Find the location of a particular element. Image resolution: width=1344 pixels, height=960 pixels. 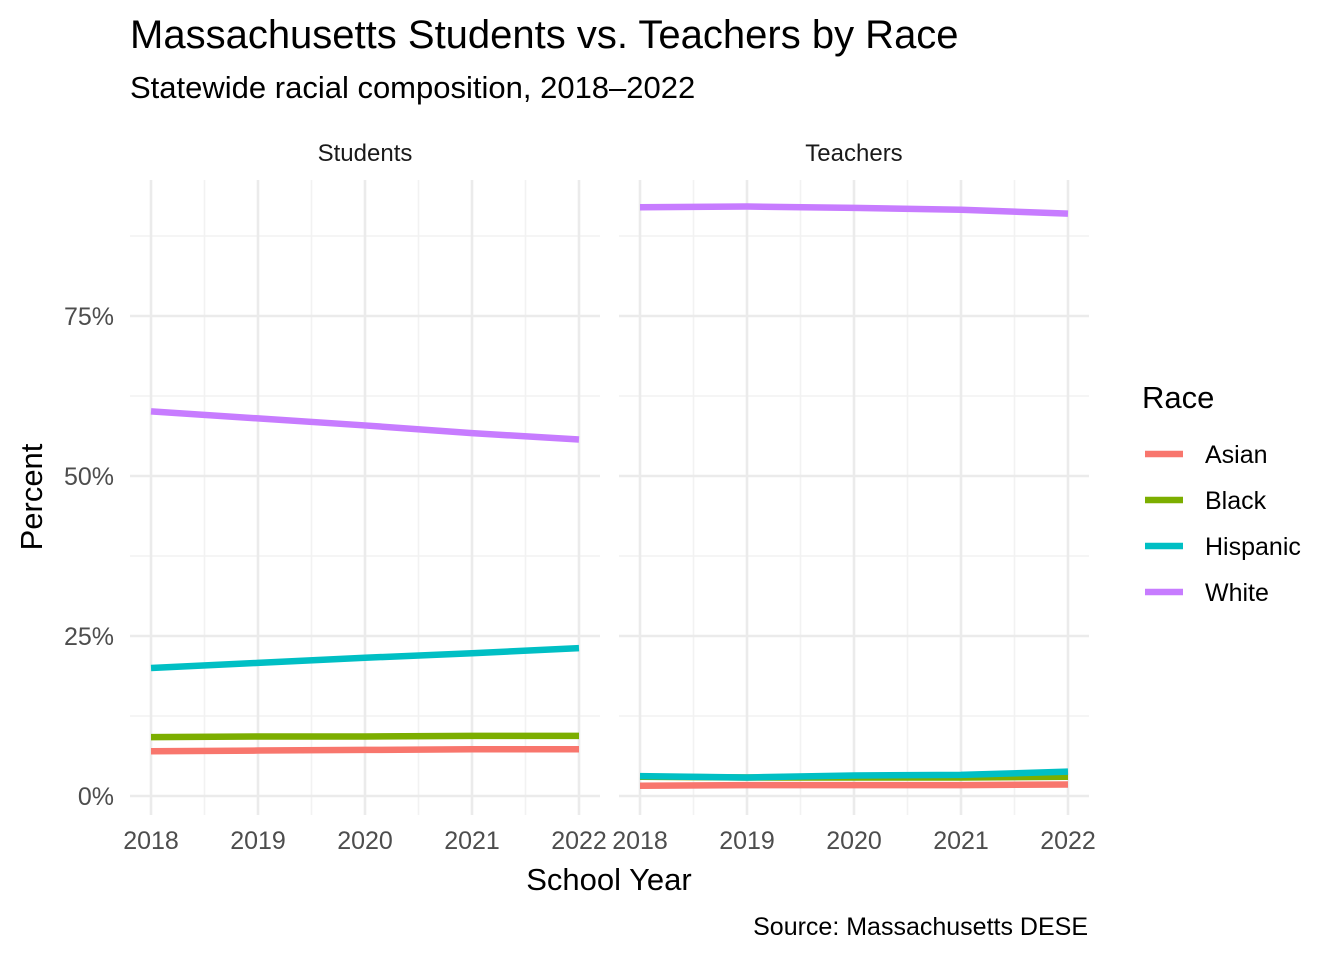

strip-label-teachers: Teachers is located at coordinates (853, 153).